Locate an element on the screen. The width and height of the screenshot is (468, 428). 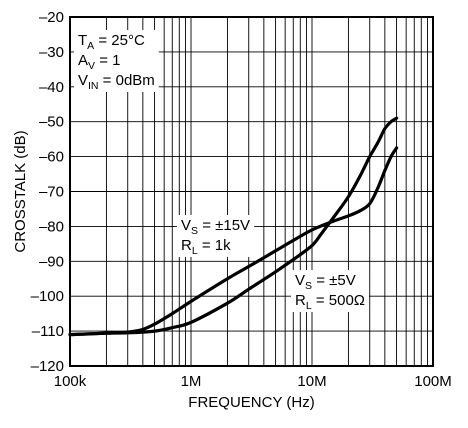
conditions-annotation-line: AV = 1 is located at coordinates (99, 62).